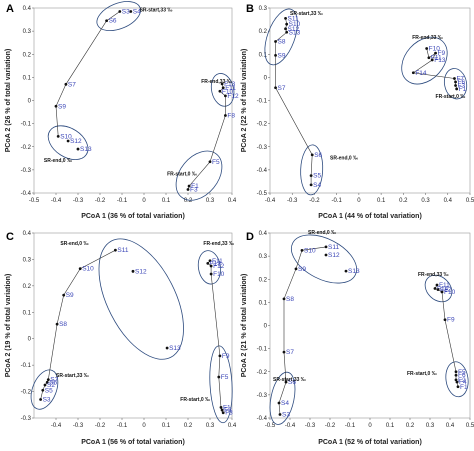 This screenshot has width=474, height=451. What do you see at coordinates (294, 101) in the screenshot?
I see `trajectory-line` at bounding box center [294, 101].